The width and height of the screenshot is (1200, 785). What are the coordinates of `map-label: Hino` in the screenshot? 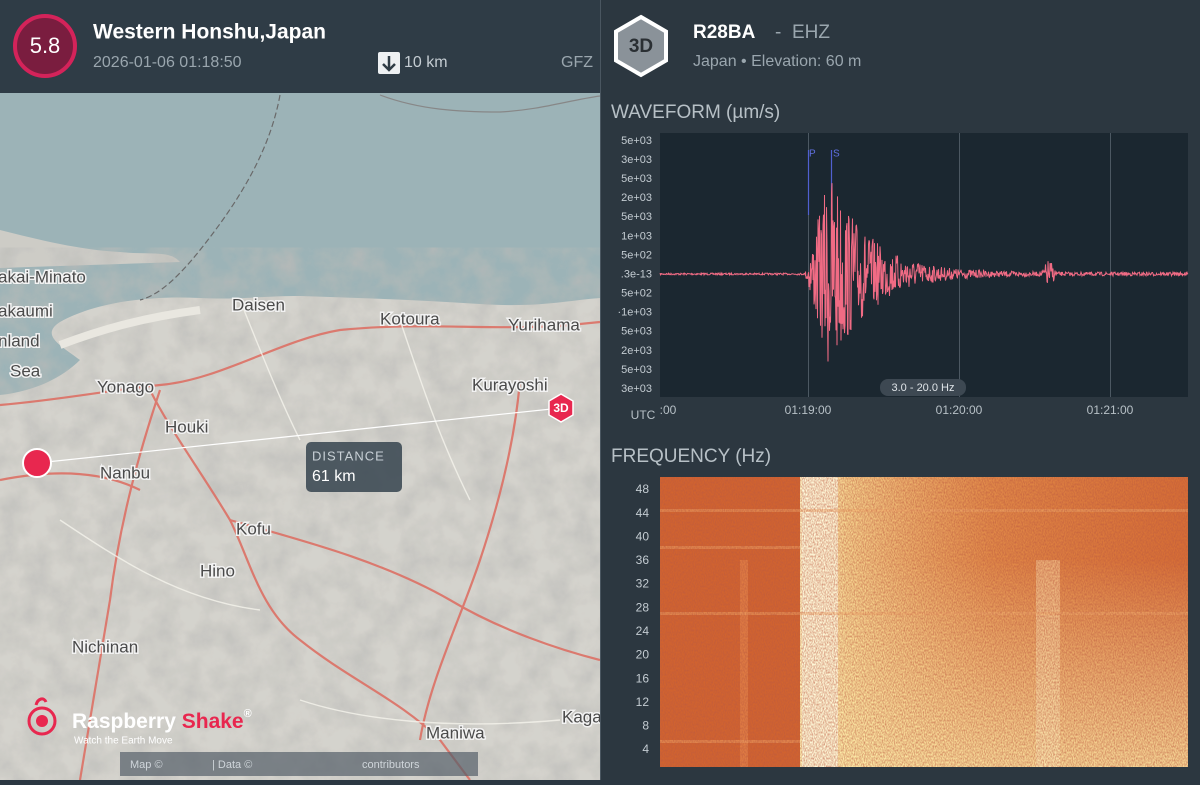 It's located at (217, 570).